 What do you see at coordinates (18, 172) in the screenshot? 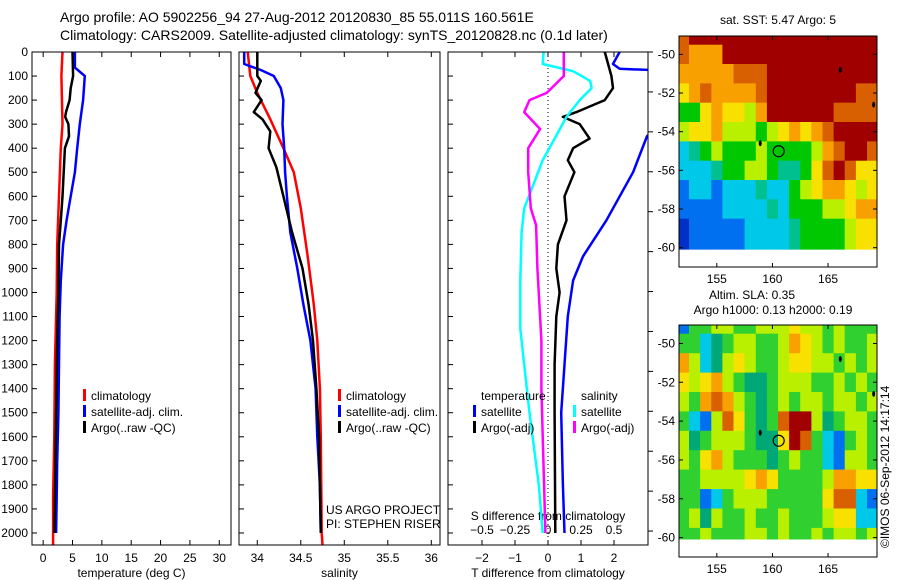
I see `y-tick-label: 500` at bounding box center [18, 172].